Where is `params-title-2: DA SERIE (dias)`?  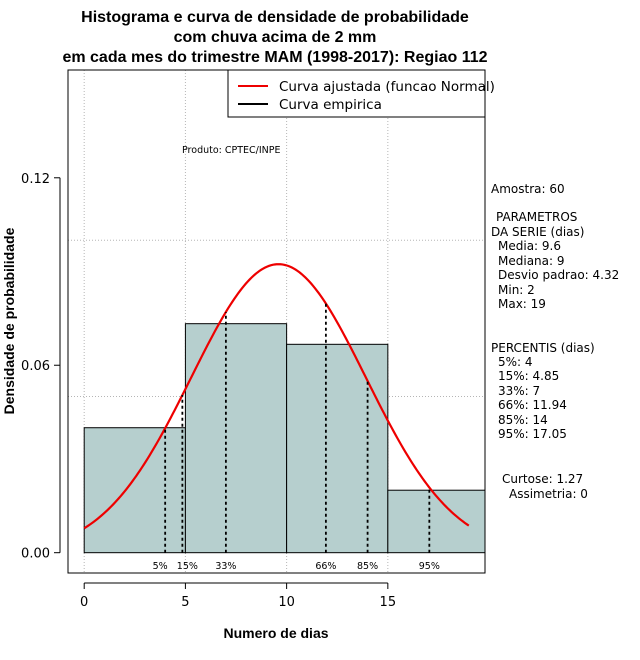
params-title-2: DA SERIE (dias) is located at coordinates (537, 232).